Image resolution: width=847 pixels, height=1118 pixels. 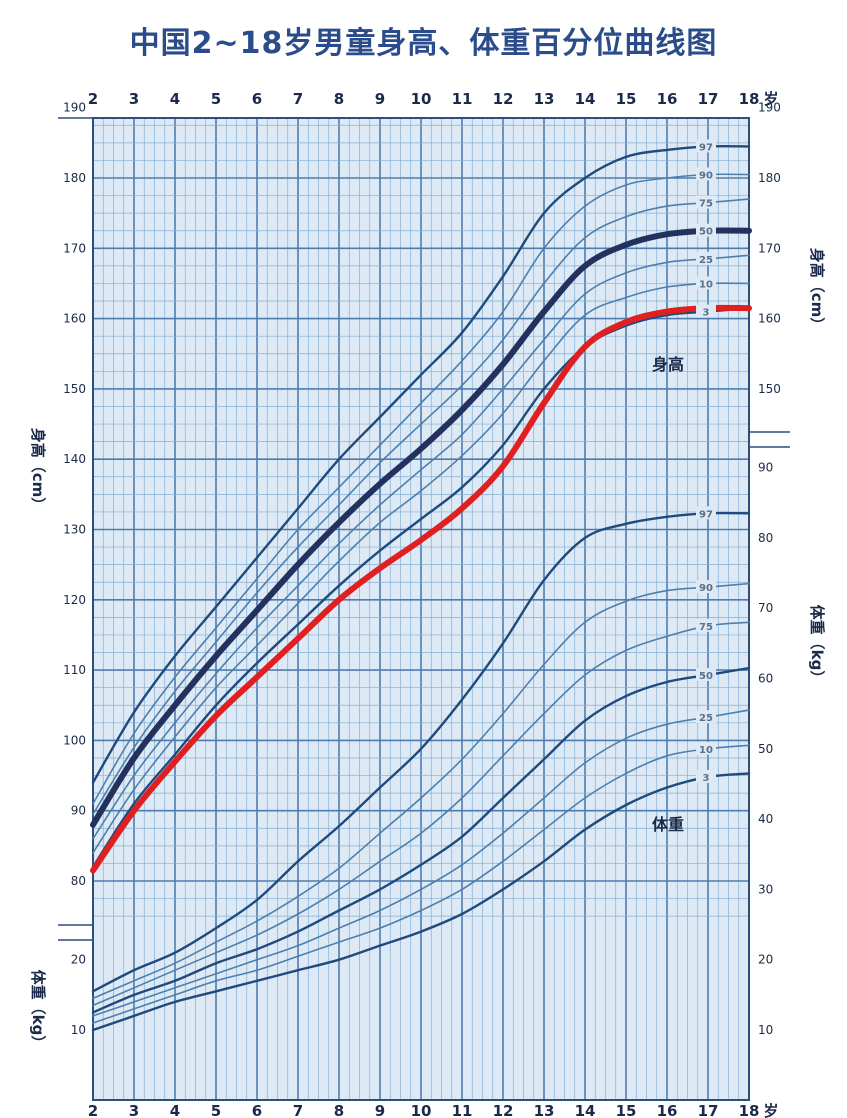 I want to click on y-tick-label-height-right: 190, so click(x=769, y=108).